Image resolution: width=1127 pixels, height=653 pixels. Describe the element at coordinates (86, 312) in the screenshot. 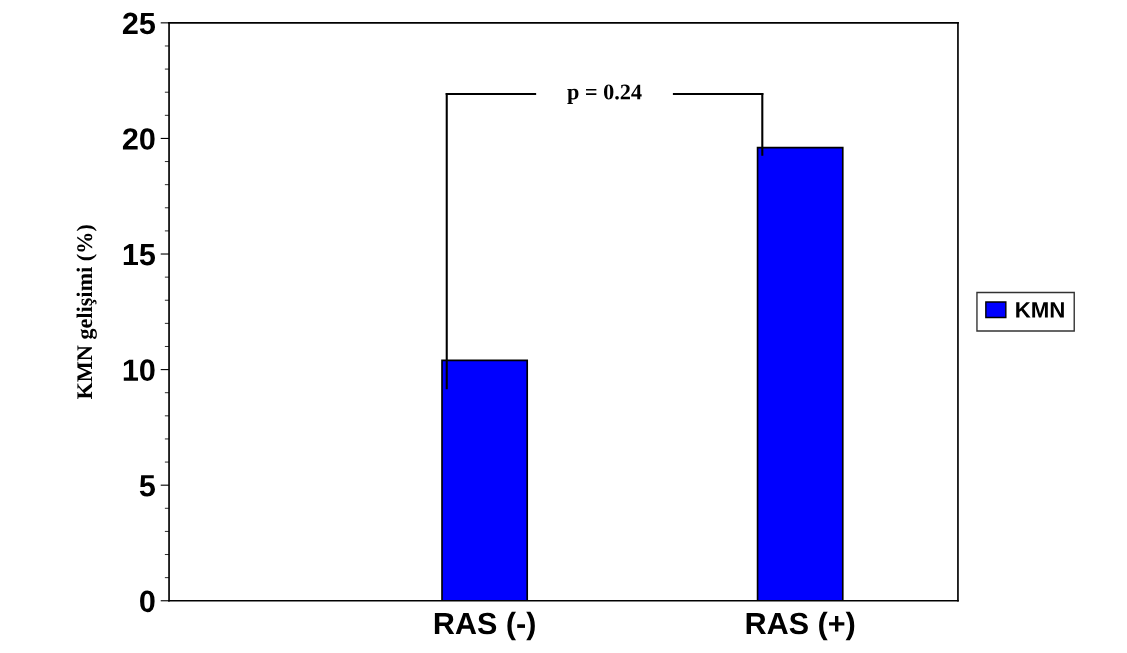

I see `y-axis-title: KMN gelişimi (%)` at that location.